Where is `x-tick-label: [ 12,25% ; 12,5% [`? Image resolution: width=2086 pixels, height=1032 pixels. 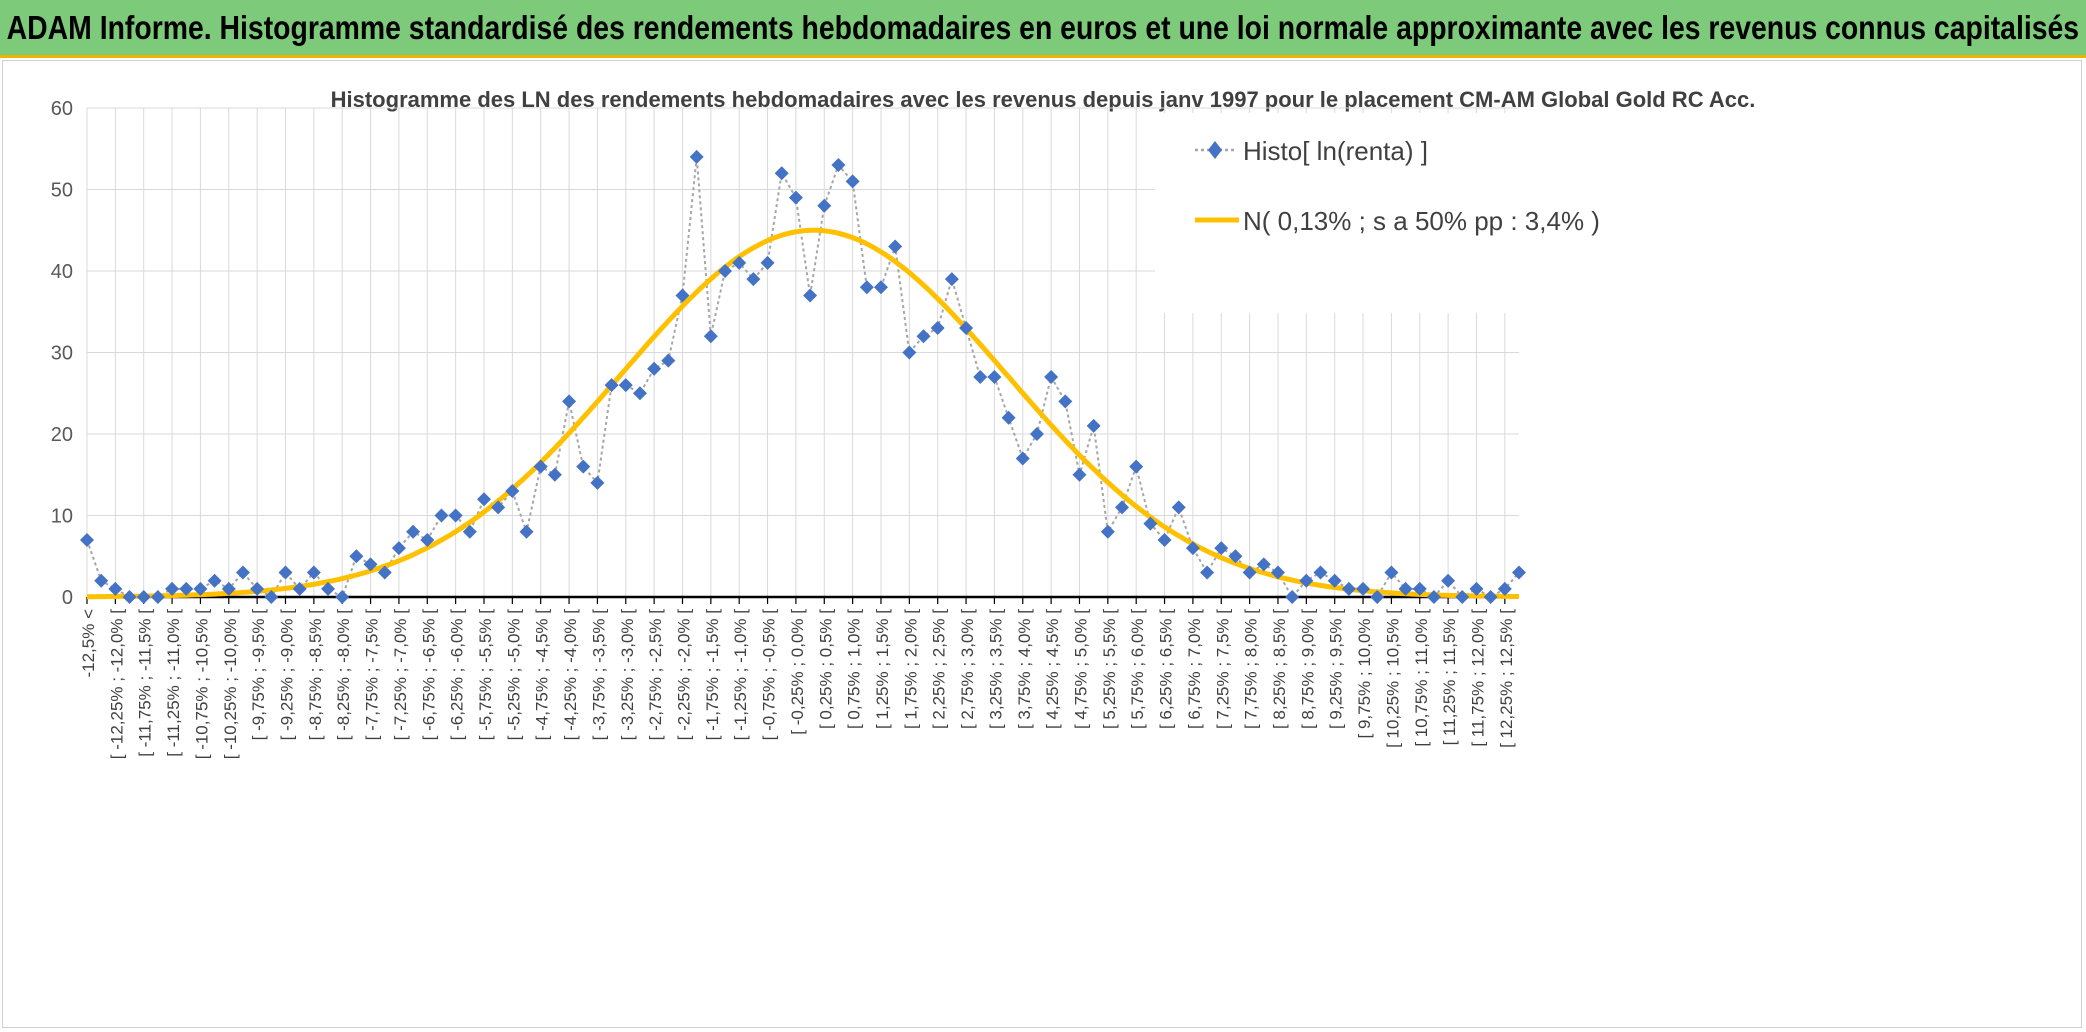 x-tick-label: [ 12,25% ; 12,5% [ is located at coordinates (1506, 678).